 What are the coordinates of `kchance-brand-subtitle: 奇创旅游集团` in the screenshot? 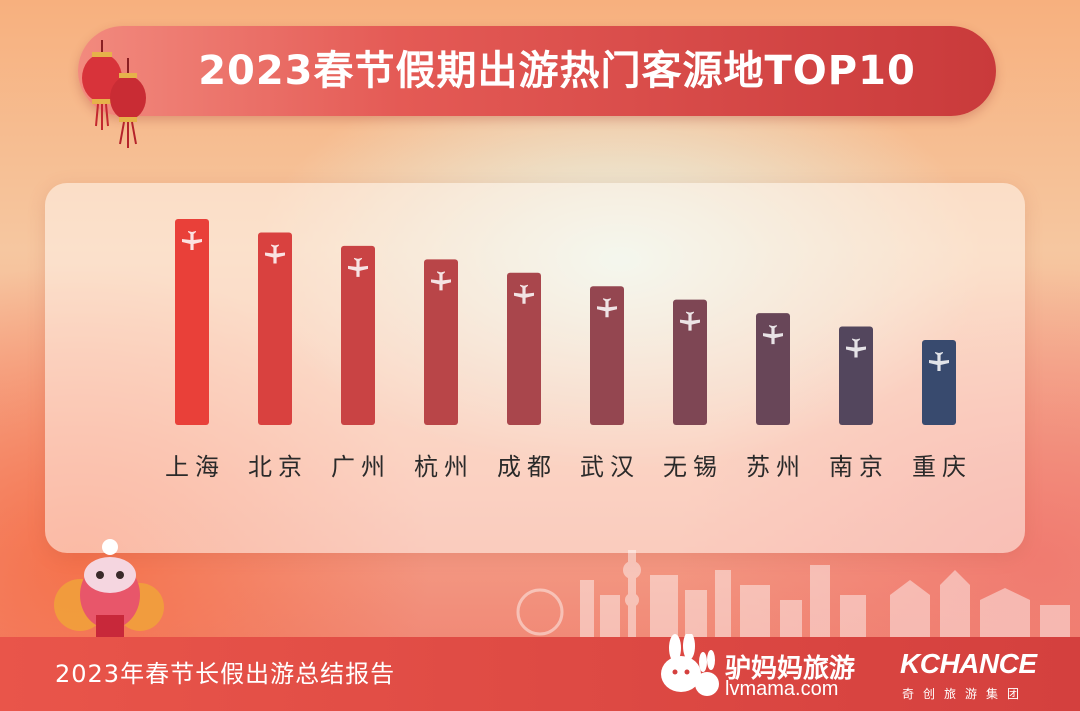 It's located at (965, 694).